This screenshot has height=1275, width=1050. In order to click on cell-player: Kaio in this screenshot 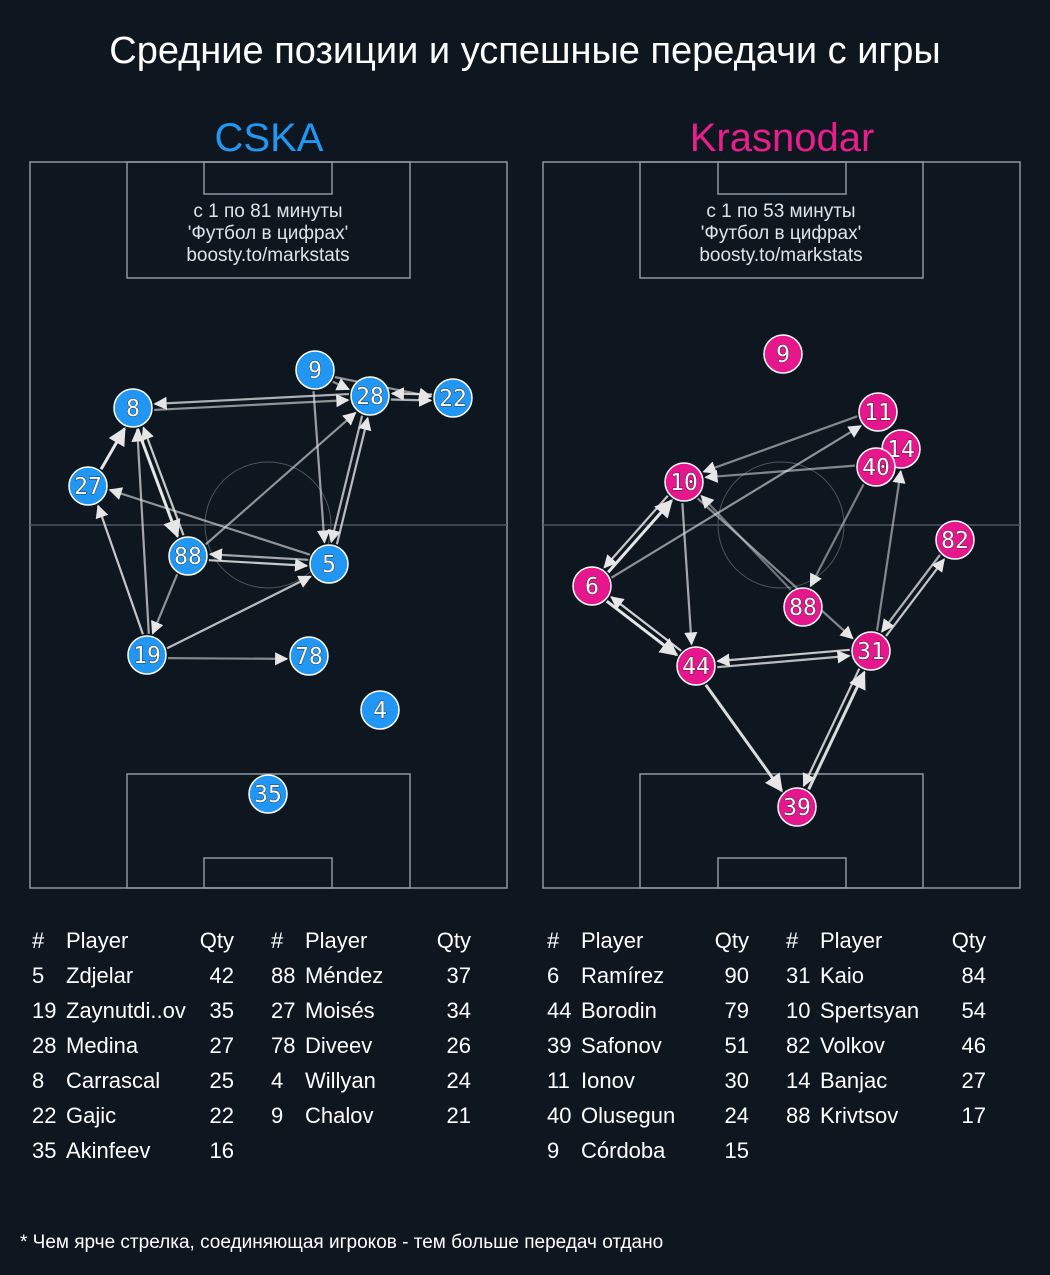, I will do `click(842, 975)`.